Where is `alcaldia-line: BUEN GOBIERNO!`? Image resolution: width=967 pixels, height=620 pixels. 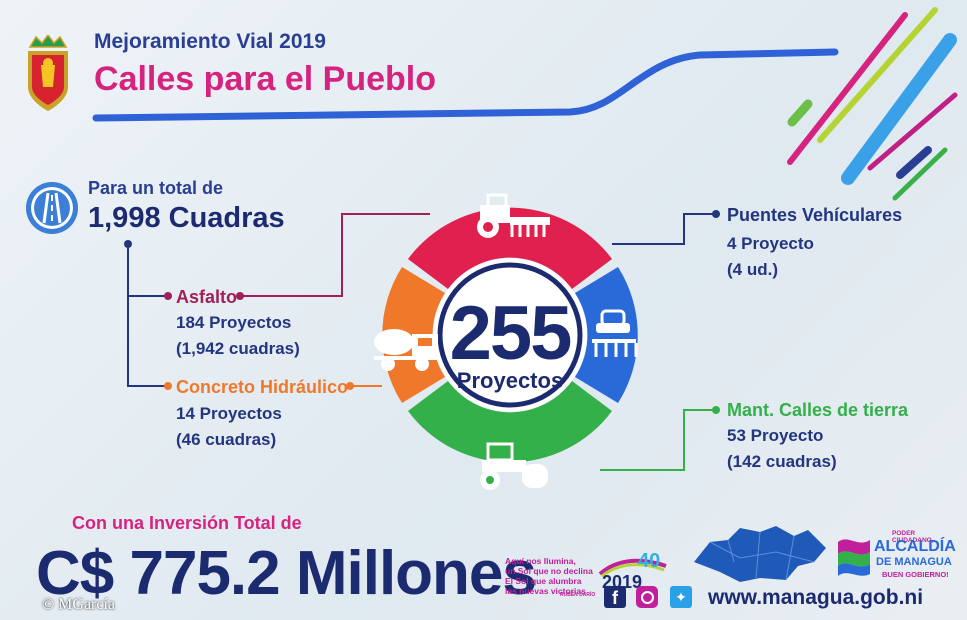
alcaldia-line: BUEN GOBIERNO! is located at coordinates (915, 574).